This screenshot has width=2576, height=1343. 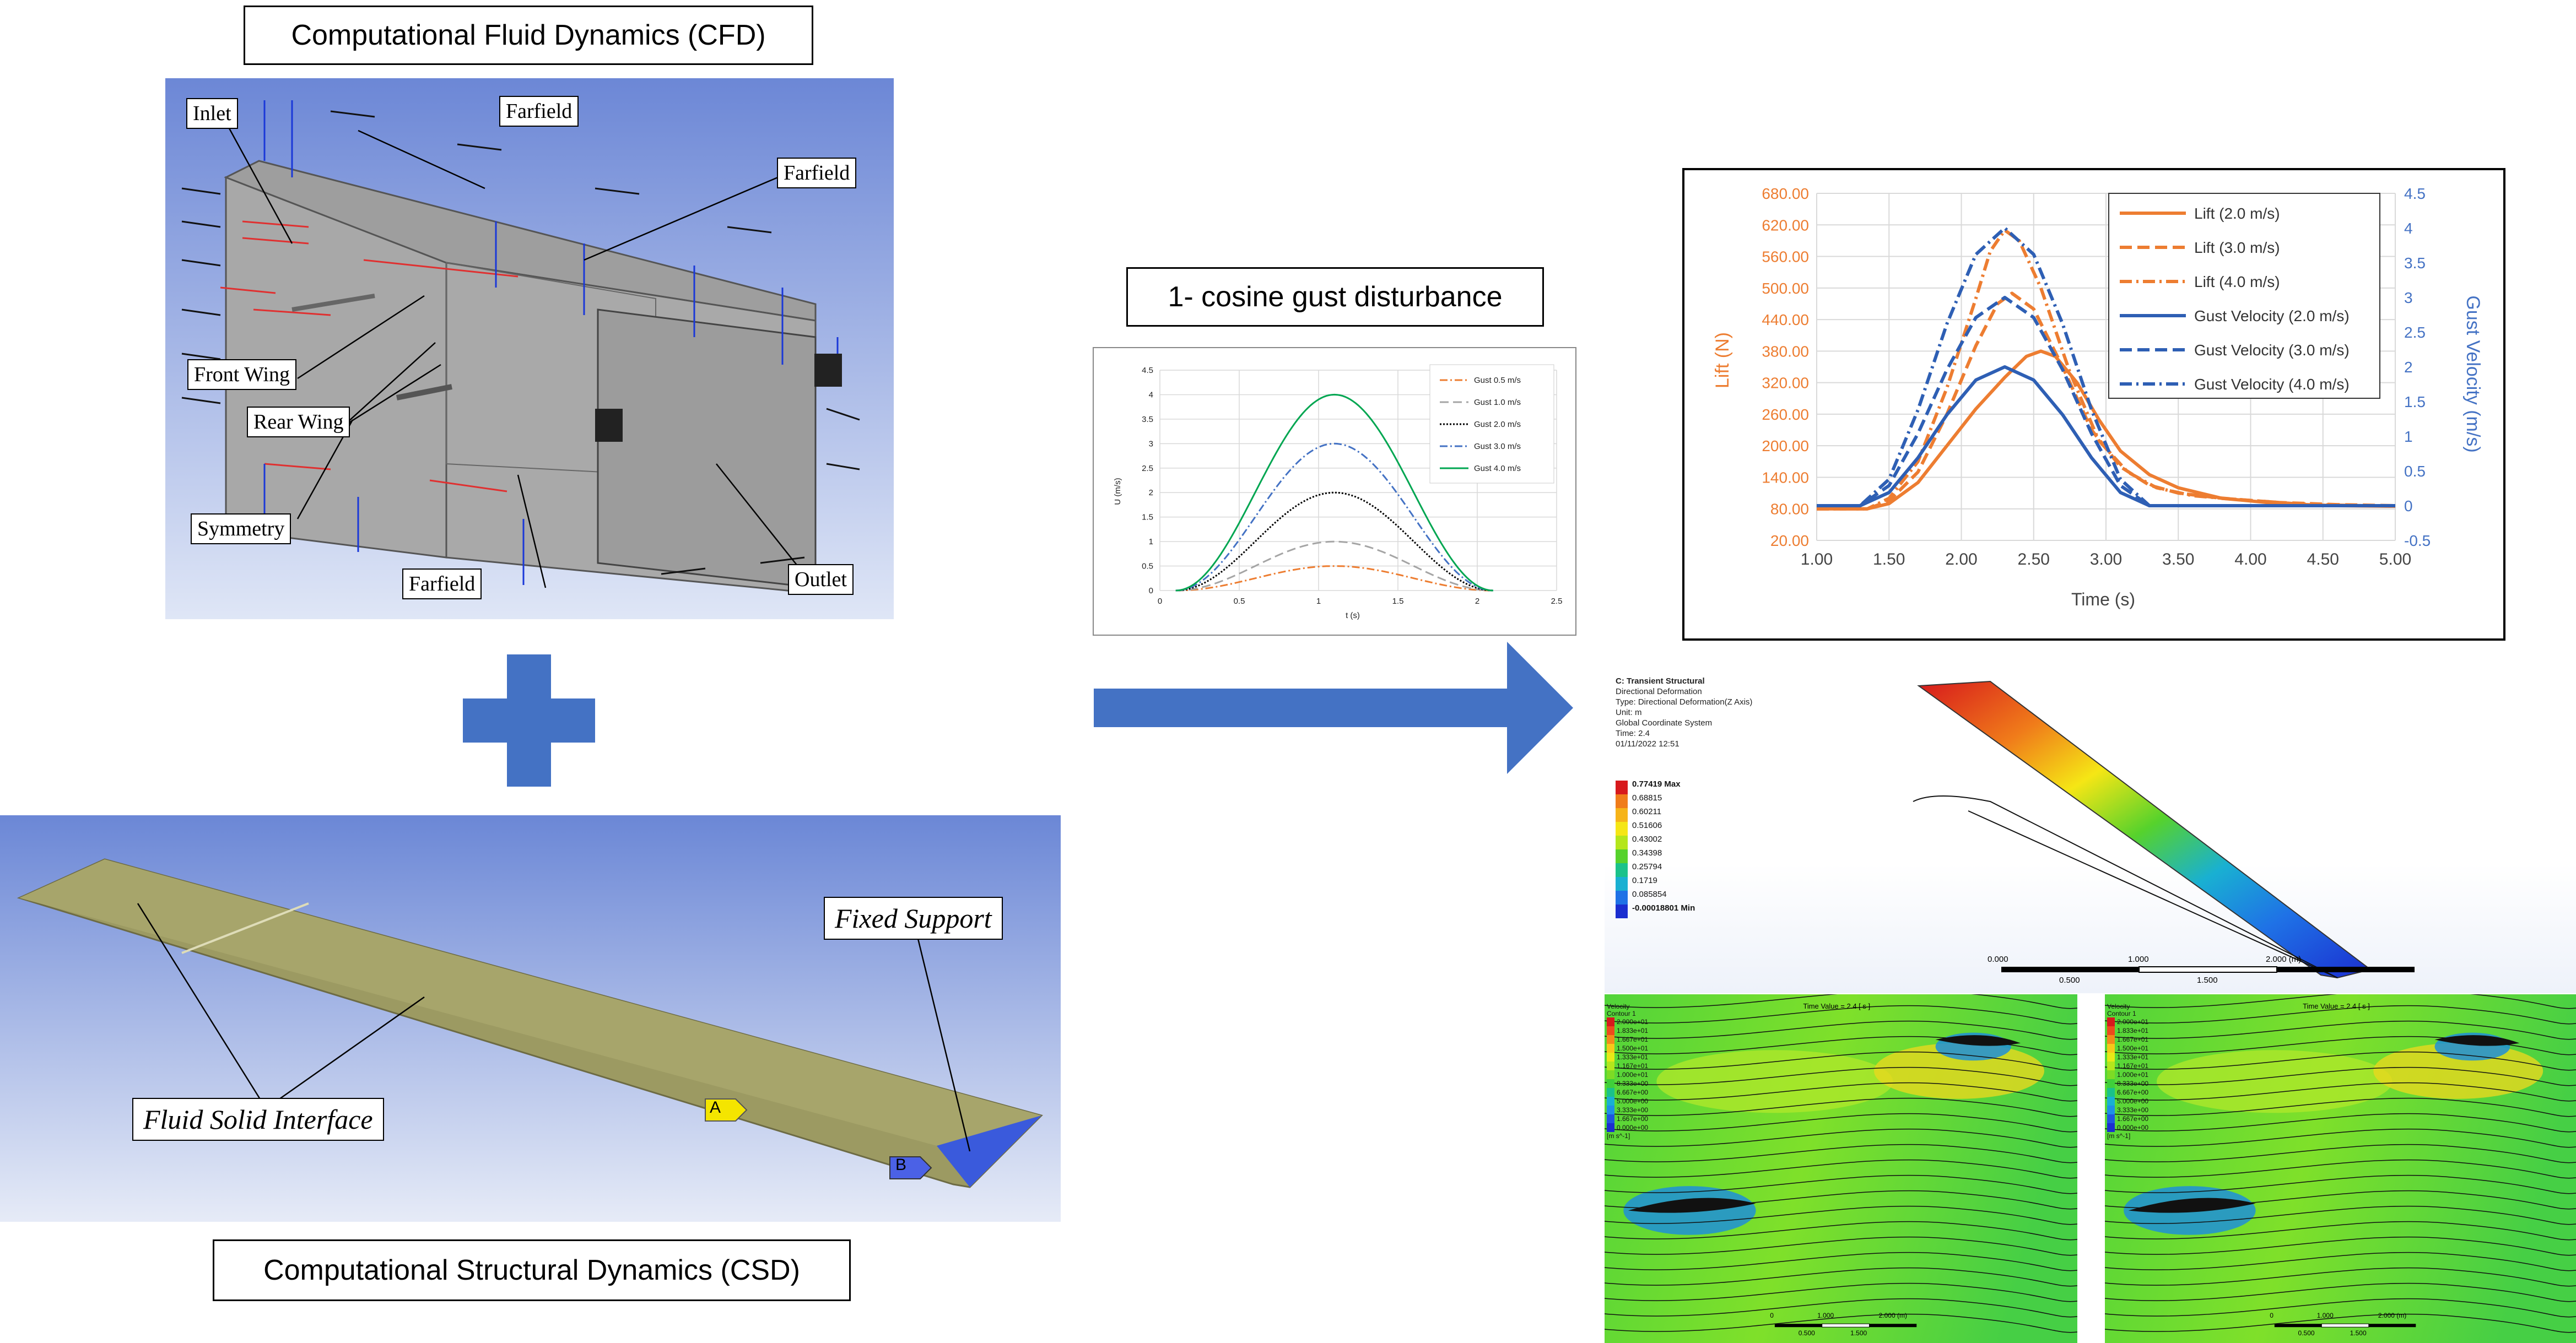 I want to click on label-outlet: Outlet, so click(x=821, y=579).